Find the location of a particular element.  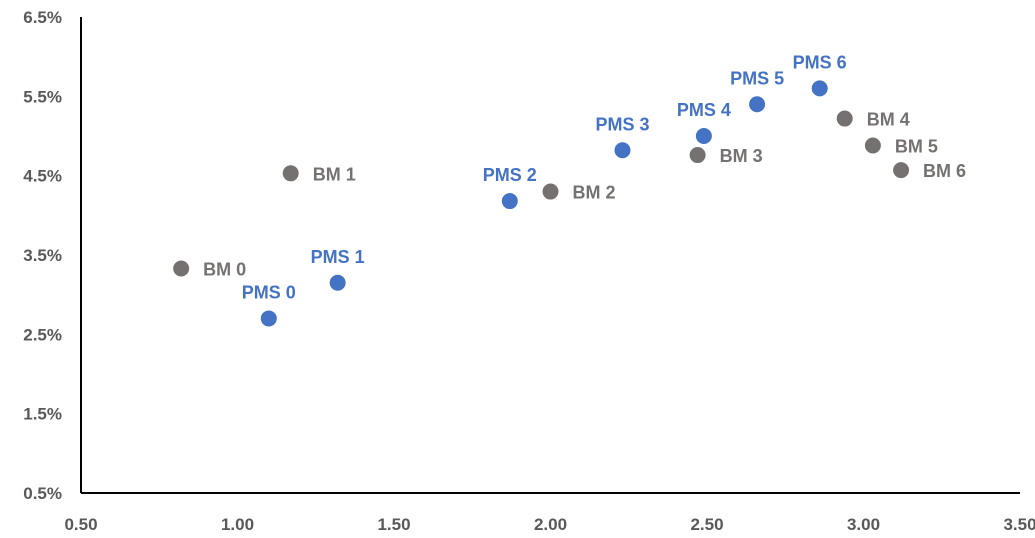

data-label: BM 2 is located at coordinates (594, 193).